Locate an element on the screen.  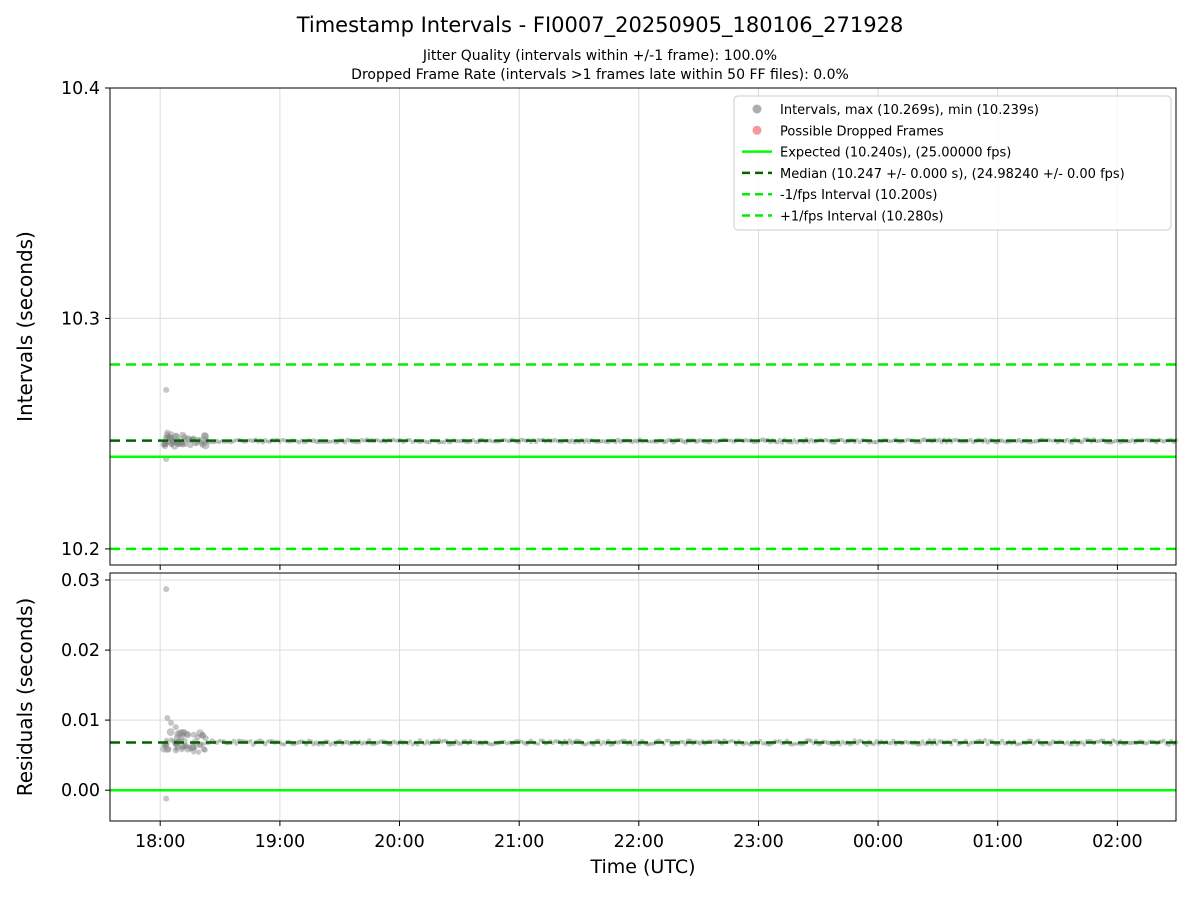
y-tick-label: 10.2 is located at coordinates (80, 550).